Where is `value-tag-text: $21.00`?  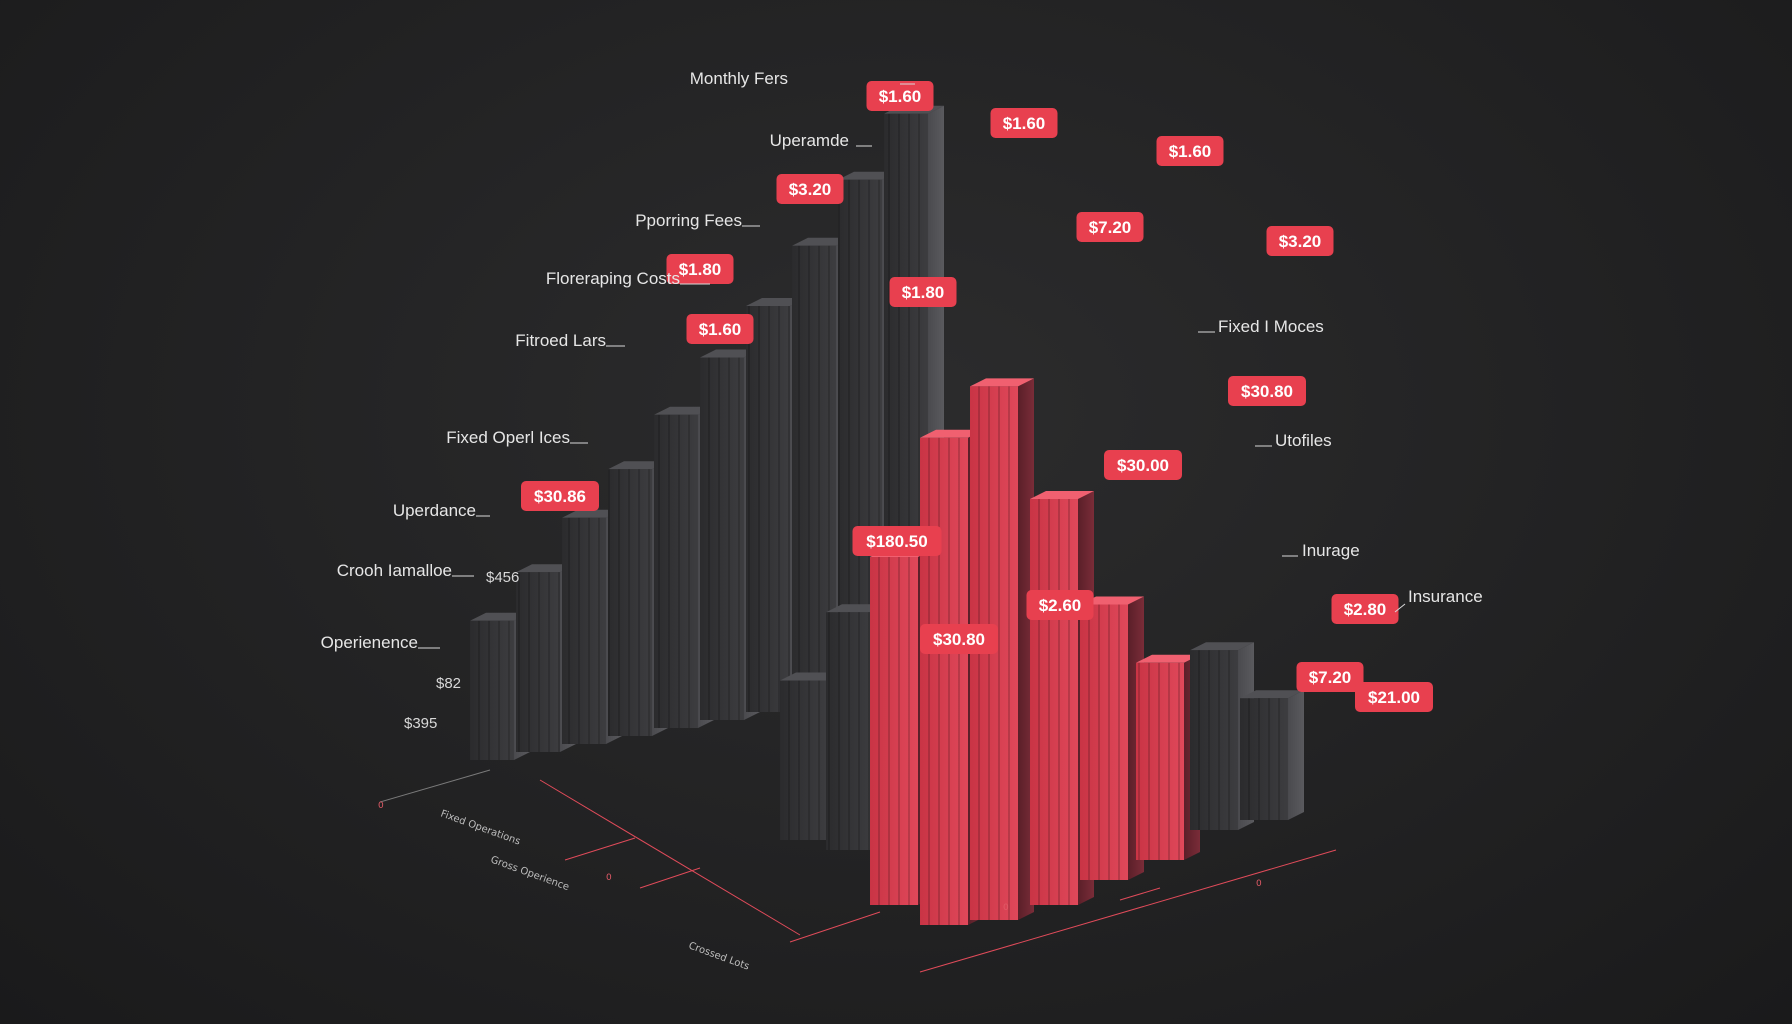
value-tag-text: $21.00 is located at coordinates (1394, 697).